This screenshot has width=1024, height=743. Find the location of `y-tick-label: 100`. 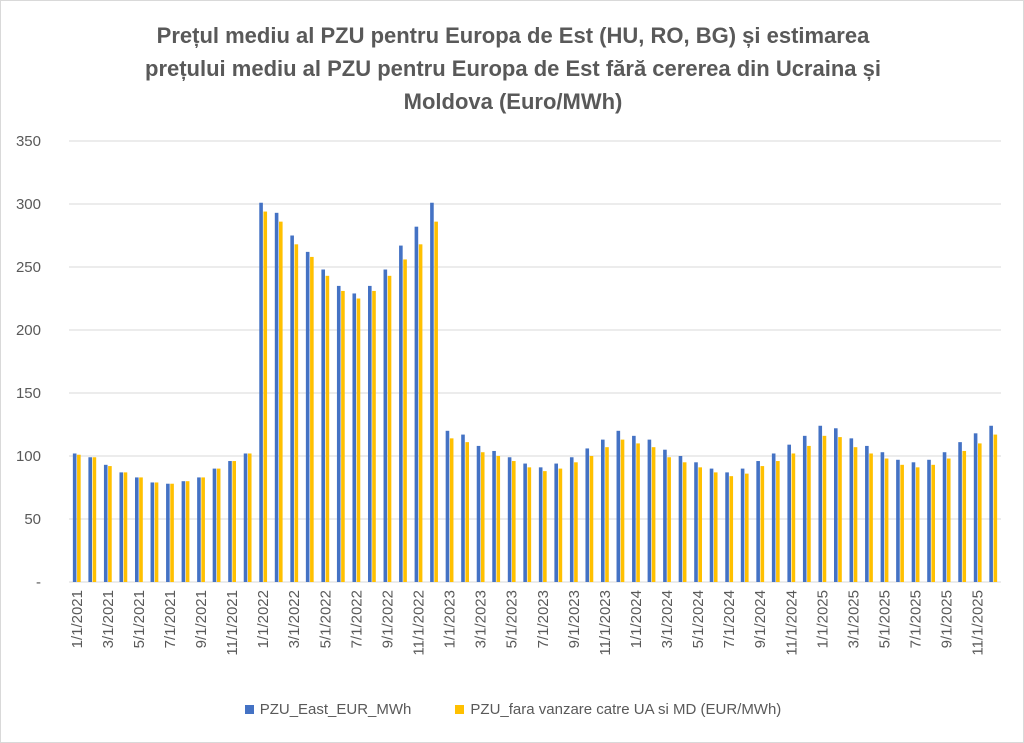

y-tick-label: 100 is located at coordinates (28, 456).